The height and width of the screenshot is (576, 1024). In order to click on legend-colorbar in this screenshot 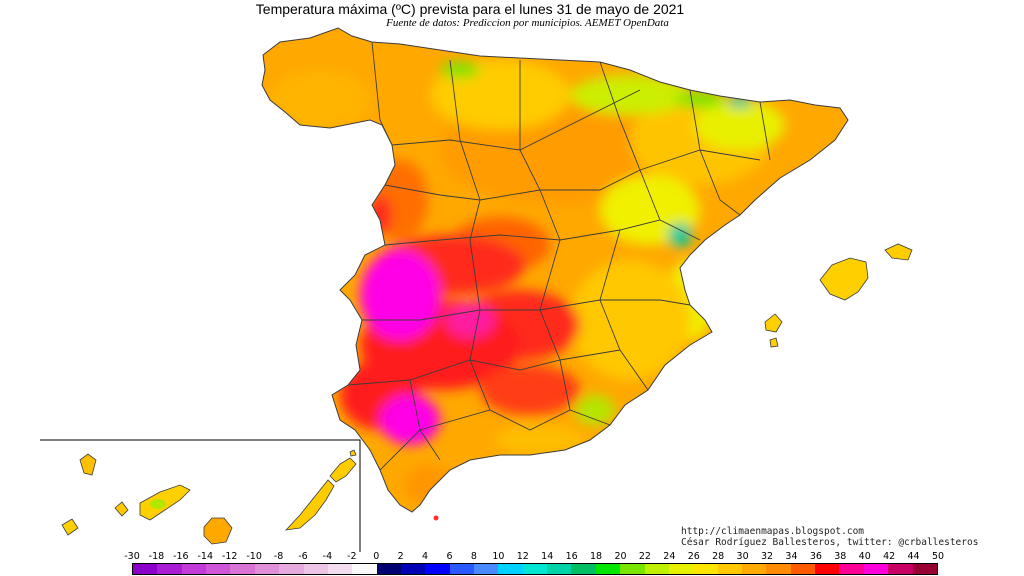, I will do `click(535, 569)`.